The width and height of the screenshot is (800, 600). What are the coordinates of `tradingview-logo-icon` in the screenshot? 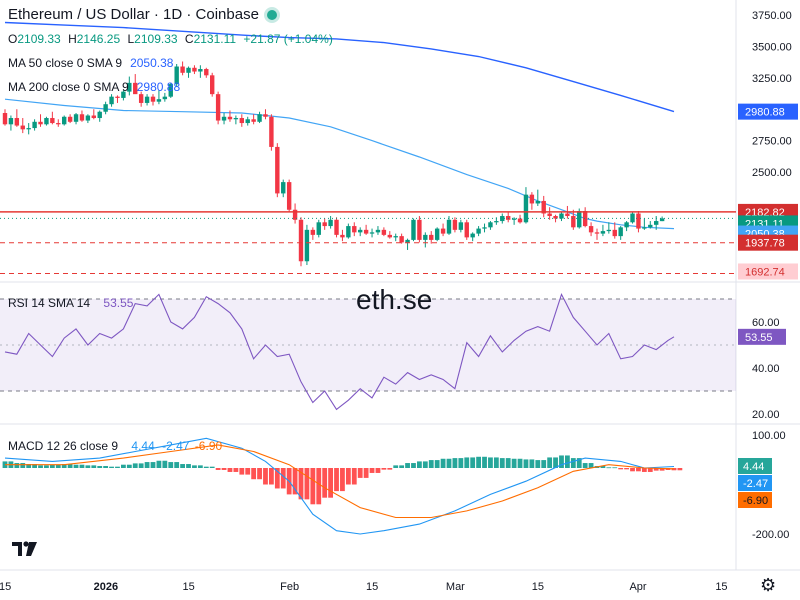 It's located at (25, 549).